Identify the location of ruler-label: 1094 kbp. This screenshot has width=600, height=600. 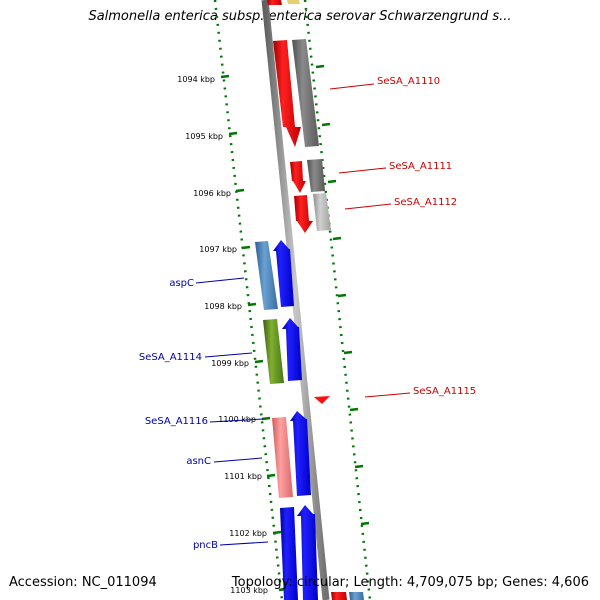
(196, 79).